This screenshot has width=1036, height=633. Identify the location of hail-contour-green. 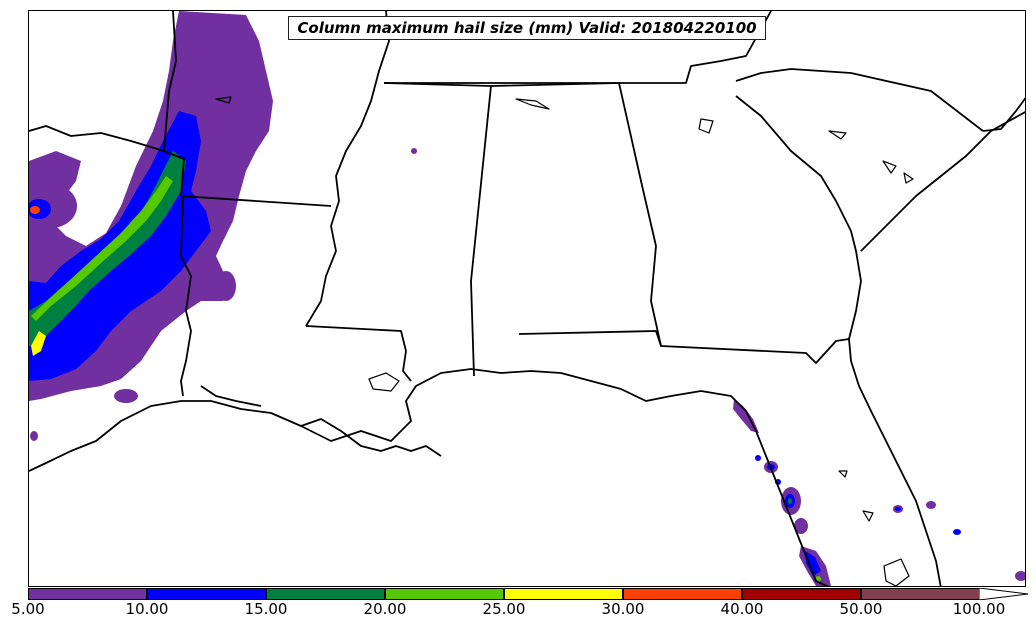
(107, 248).